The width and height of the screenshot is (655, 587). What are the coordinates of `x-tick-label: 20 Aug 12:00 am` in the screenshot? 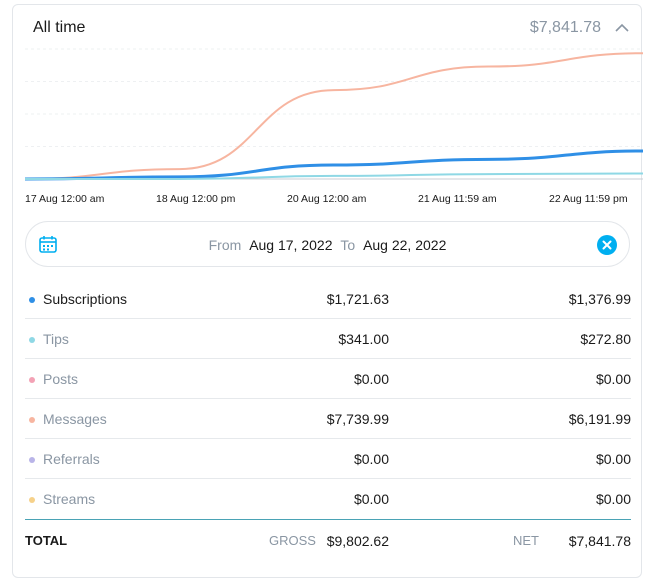 It's located at (327, 199).